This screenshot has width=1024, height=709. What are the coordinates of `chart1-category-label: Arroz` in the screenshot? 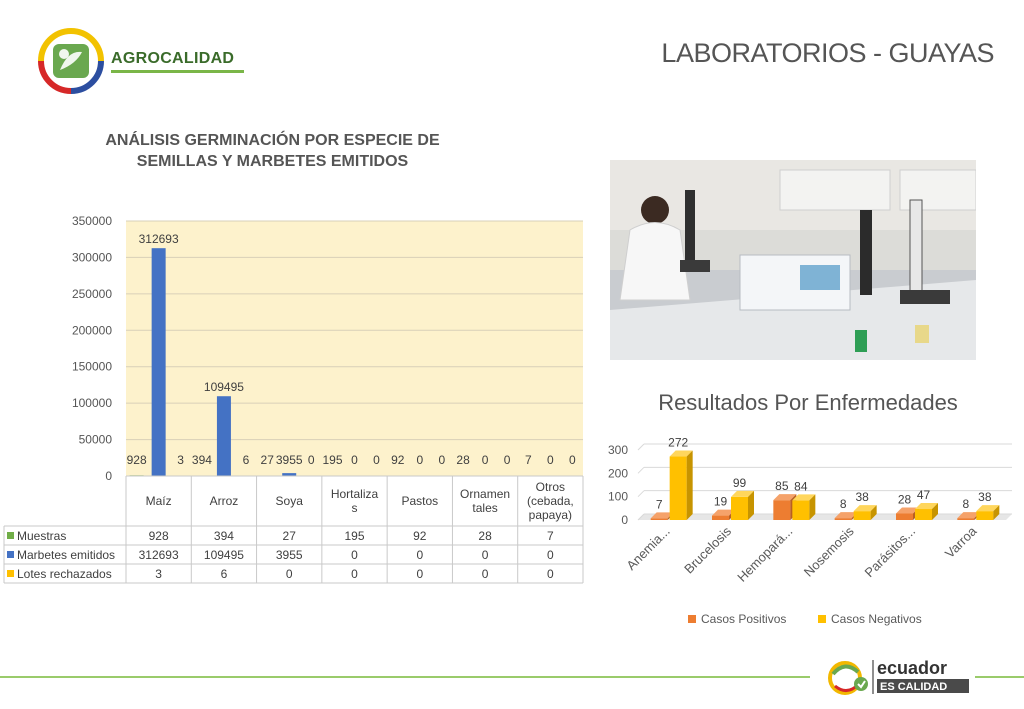 It's located at (224, 501).